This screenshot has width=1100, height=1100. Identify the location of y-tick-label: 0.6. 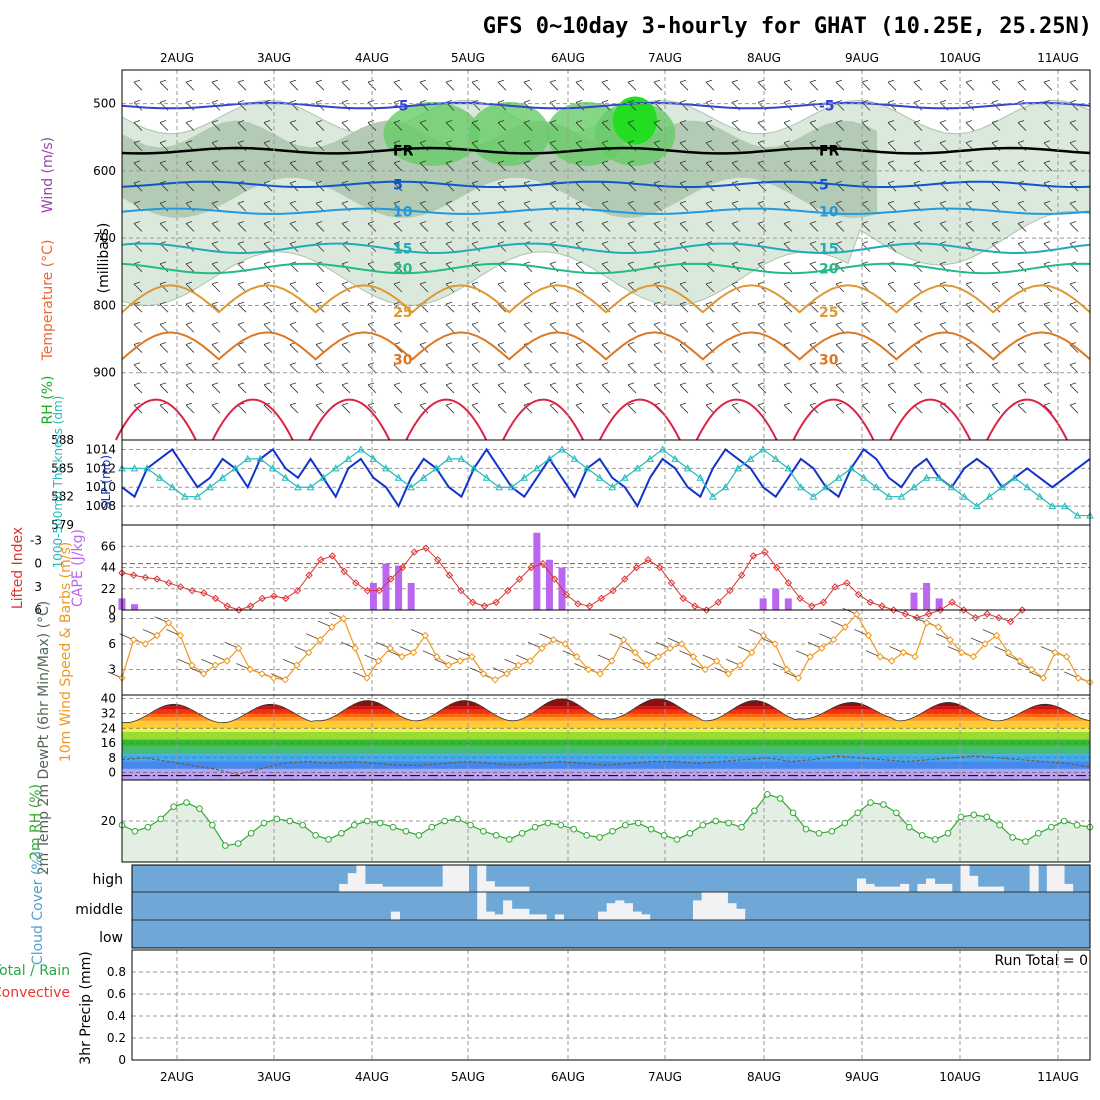
(116, 994).